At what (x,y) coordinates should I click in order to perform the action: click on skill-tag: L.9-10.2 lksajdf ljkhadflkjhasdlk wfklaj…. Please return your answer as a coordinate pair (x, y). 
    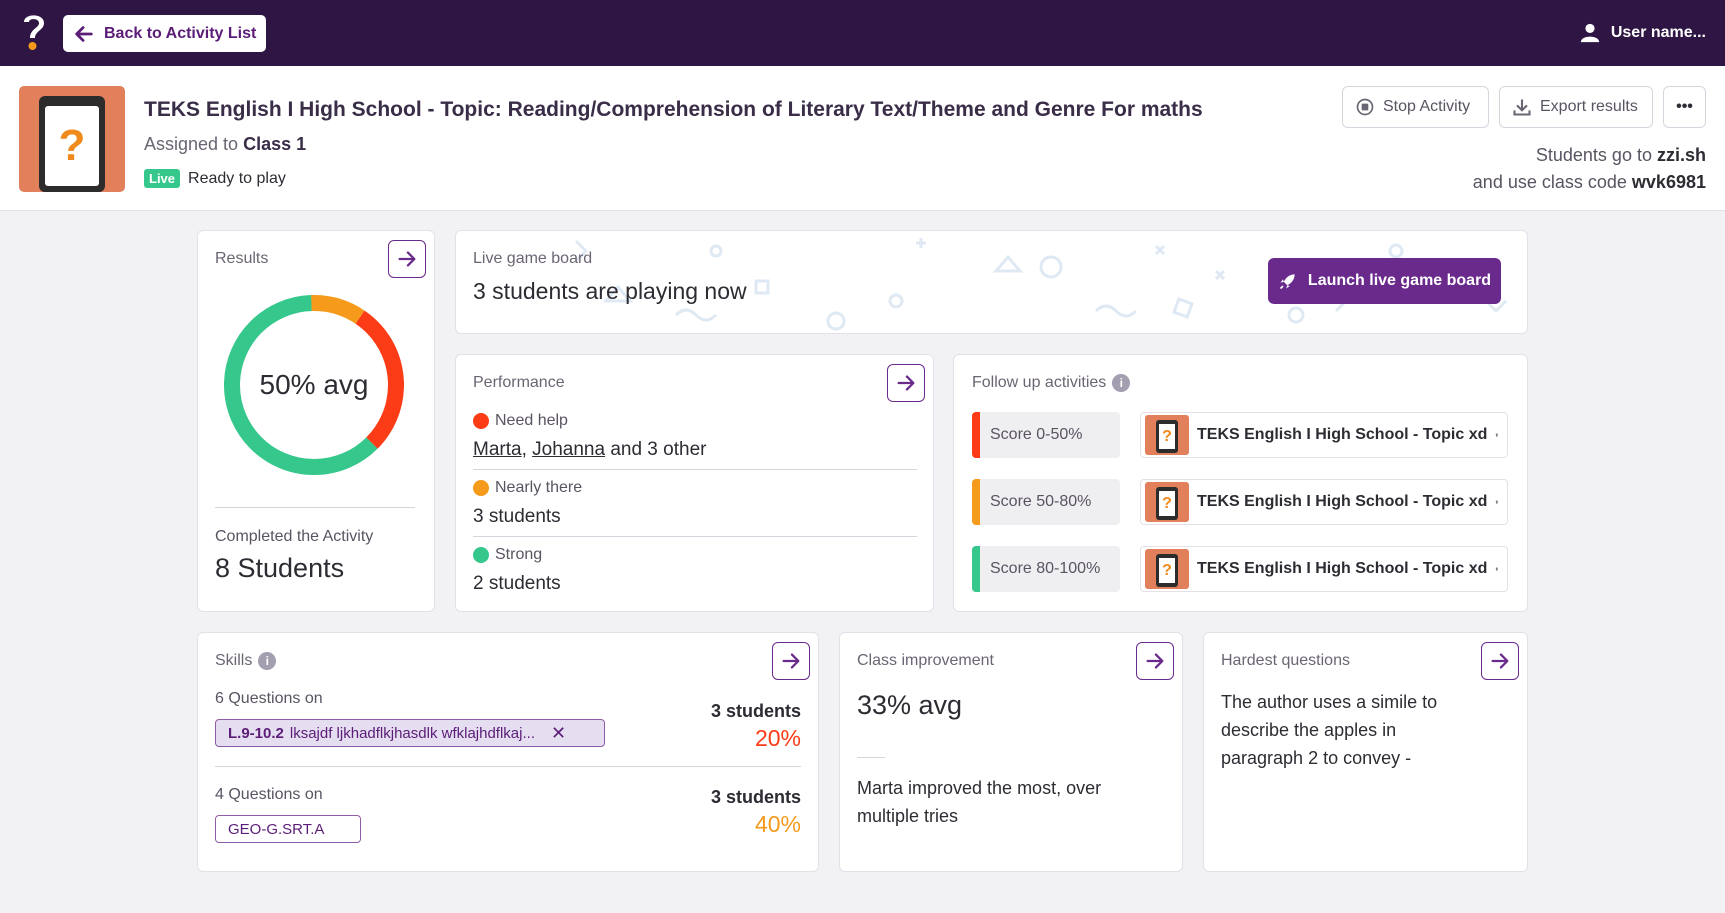
    Looking at the image, I should click on (410, 733).